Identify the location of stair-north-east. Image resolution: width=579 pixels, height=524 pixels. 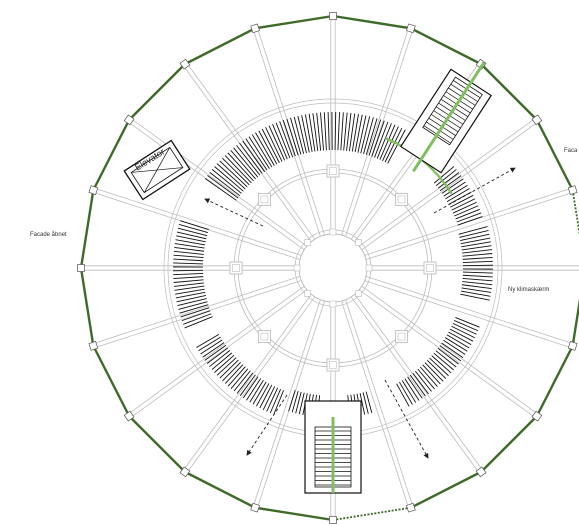
(446, 117).